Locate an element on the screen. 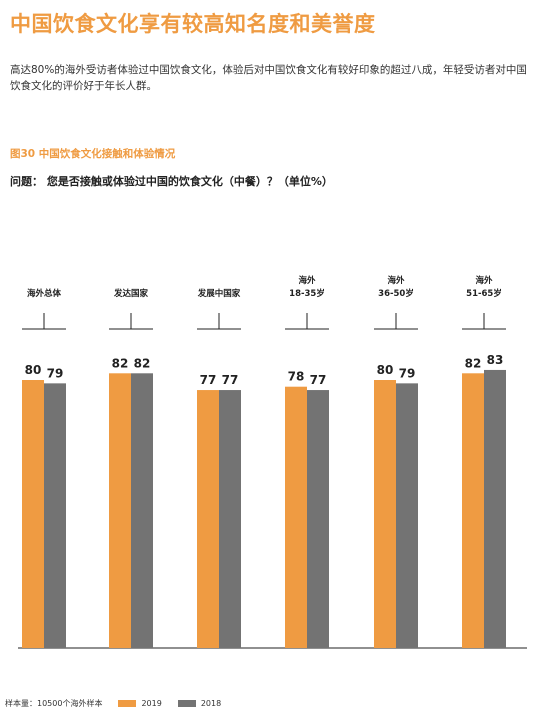 Image resolution: width=545 pixels, height=715 pixels. category-label: 发展中国家 is located at coordinates (219, 293).